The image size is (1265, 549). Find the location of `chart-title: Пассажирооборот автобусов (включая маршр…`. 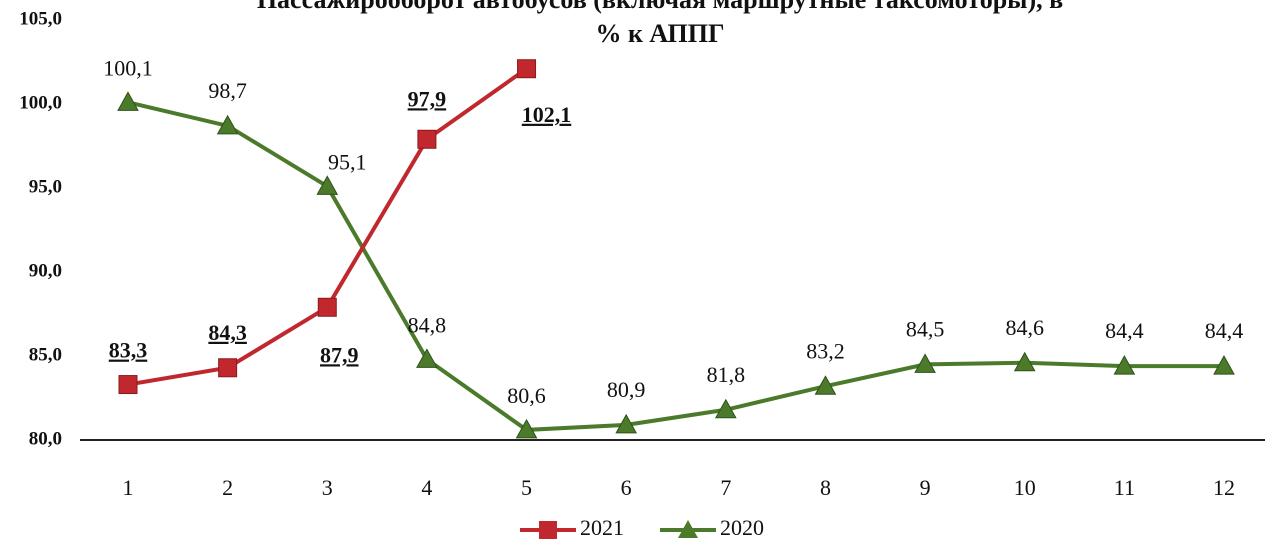

chart-title: Пассажирооборот автобусов (включая маршр… is located at coordinates (660, 7).